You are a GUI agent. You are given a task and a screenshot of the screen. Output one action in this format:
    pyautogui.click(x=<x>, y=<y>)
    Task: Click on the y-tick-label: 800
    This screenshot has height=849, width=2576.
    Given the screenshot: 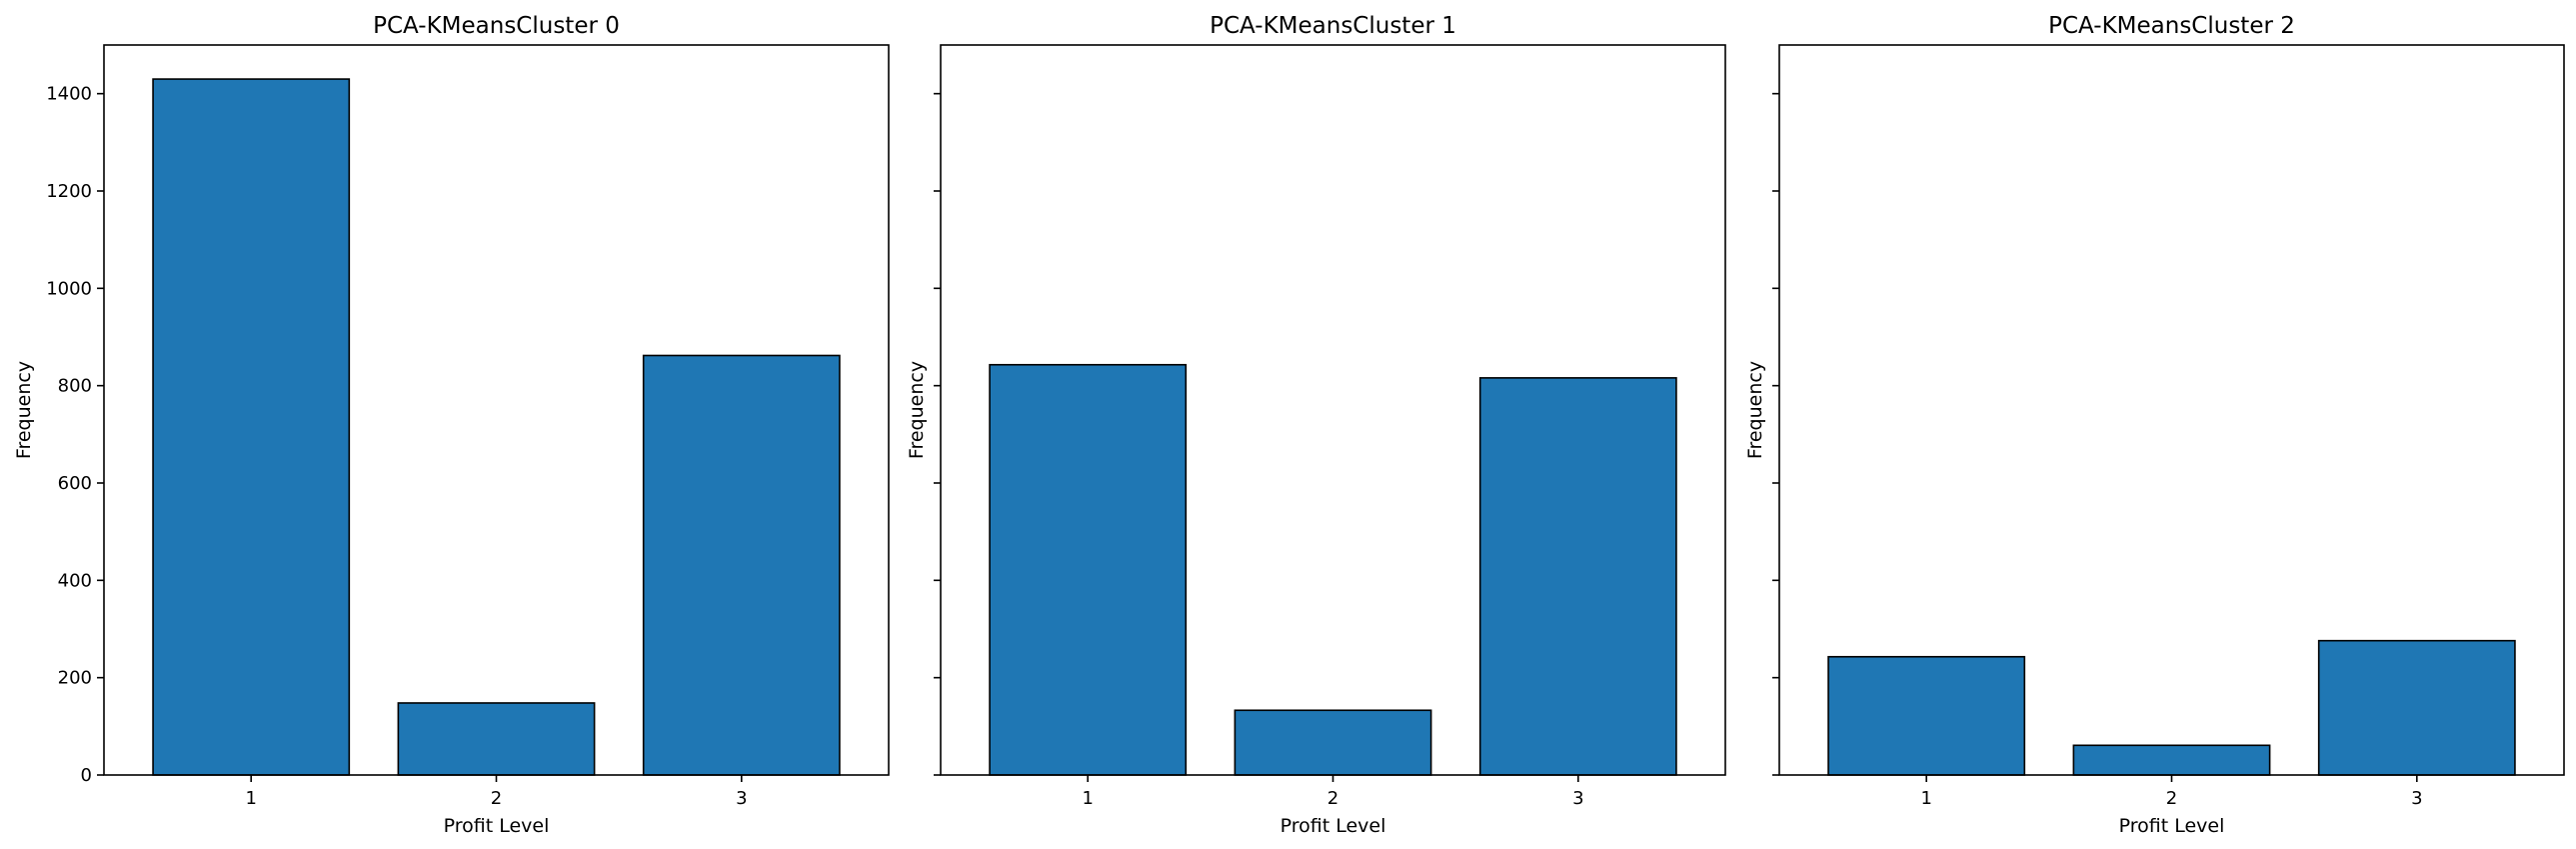 What is the action you would take?
    pyautogui.click(x=75, y=386)
    